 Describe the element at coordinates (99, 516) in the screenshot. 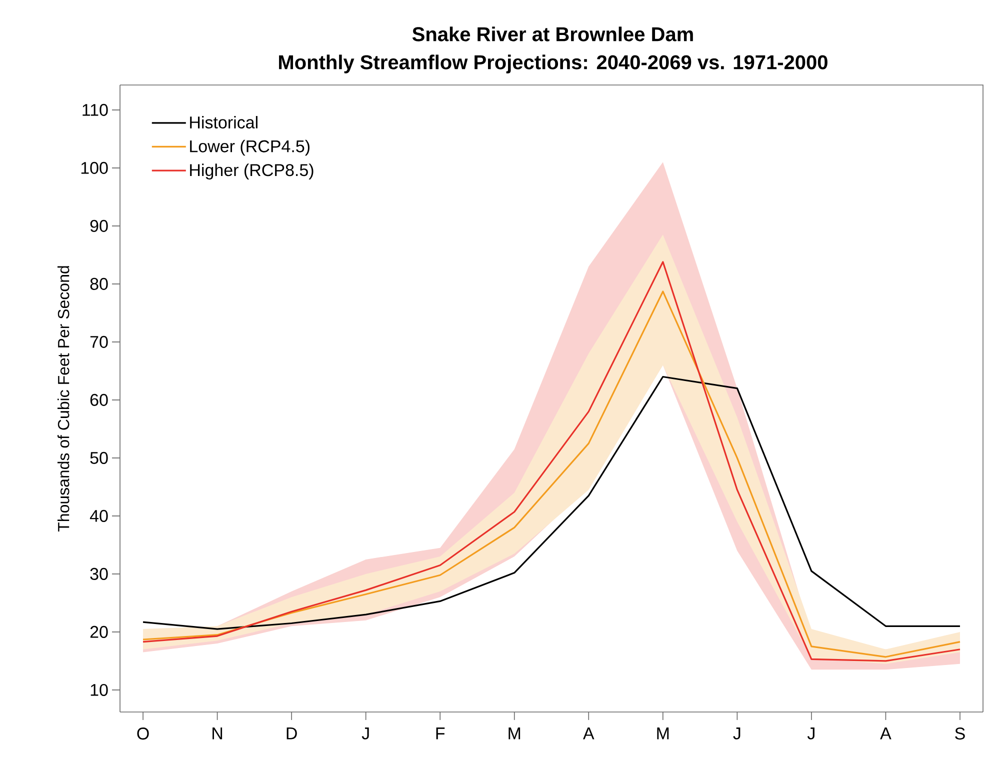

I see `y-tick-label: 40` at that location.